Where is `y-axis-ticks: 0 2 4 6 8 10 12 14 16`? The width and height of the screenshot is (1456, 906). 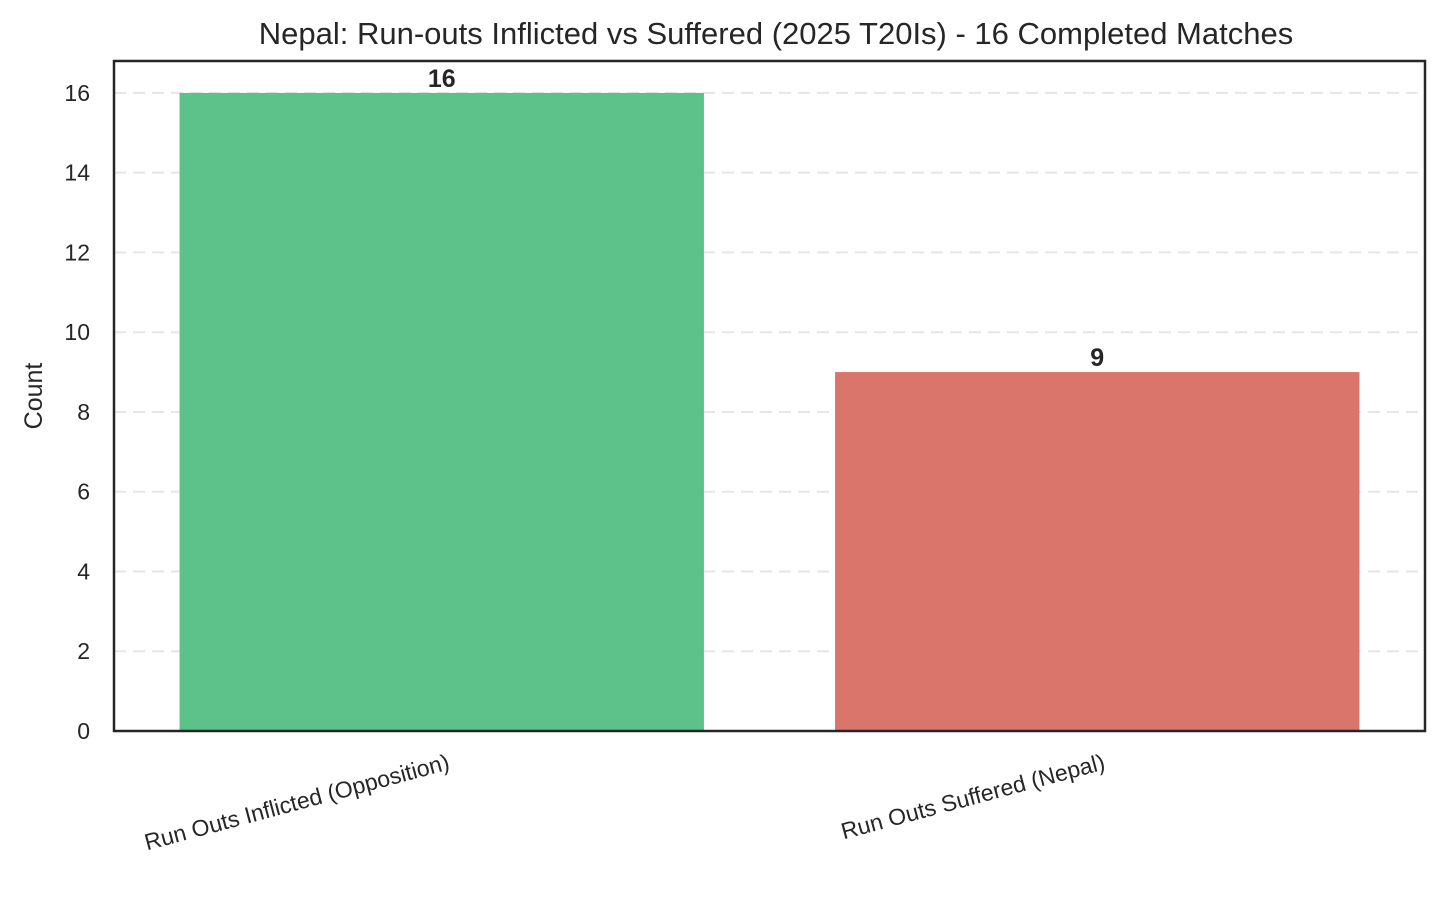 y-axis-ticks: 0 2 4 6 8 10 12 14 16 is located at coordinates (77, 412).